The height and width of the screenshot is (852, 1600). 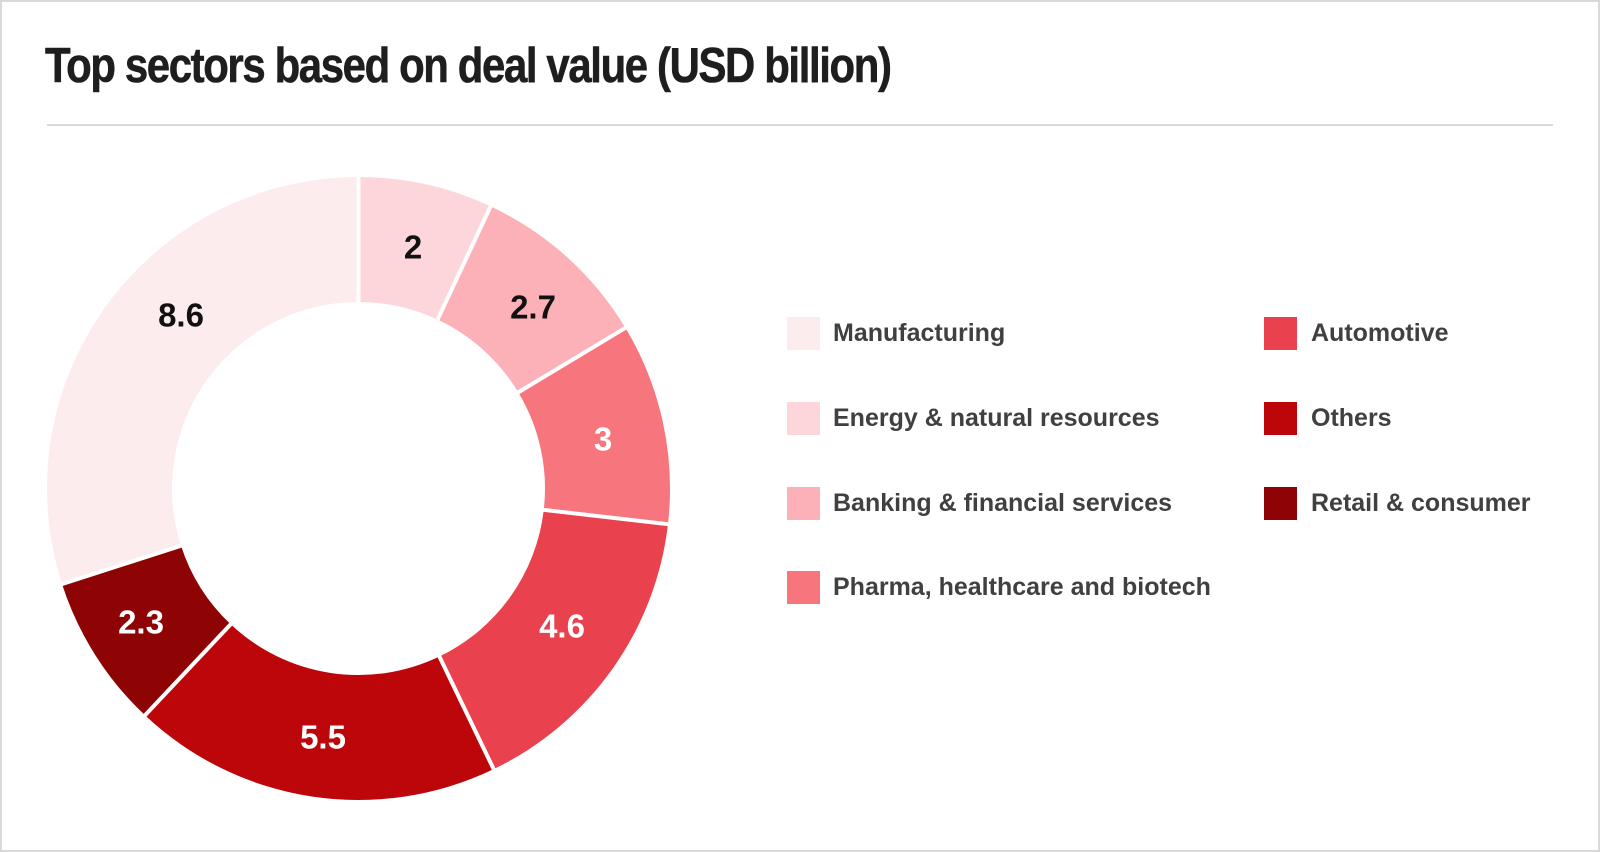 I want to click on svg-text: 8.6, so click(x=181, y=315).